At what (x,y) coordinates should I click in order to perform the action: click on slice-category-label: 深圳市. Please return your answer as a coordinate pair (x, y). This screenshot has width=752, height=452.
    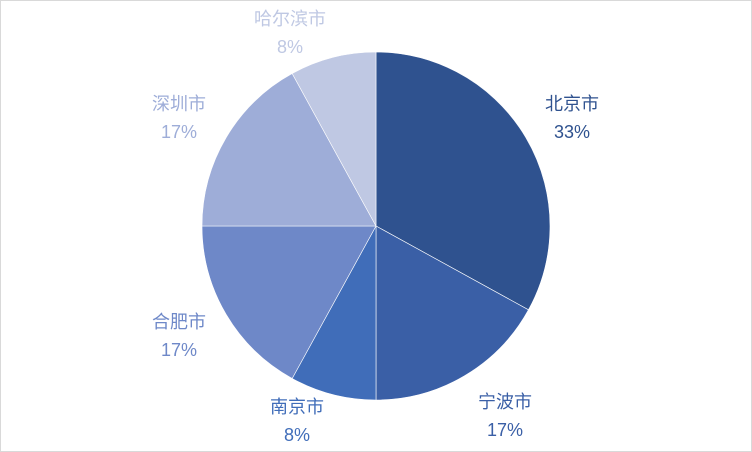
    Looking at the image, I should click on (179, 104).